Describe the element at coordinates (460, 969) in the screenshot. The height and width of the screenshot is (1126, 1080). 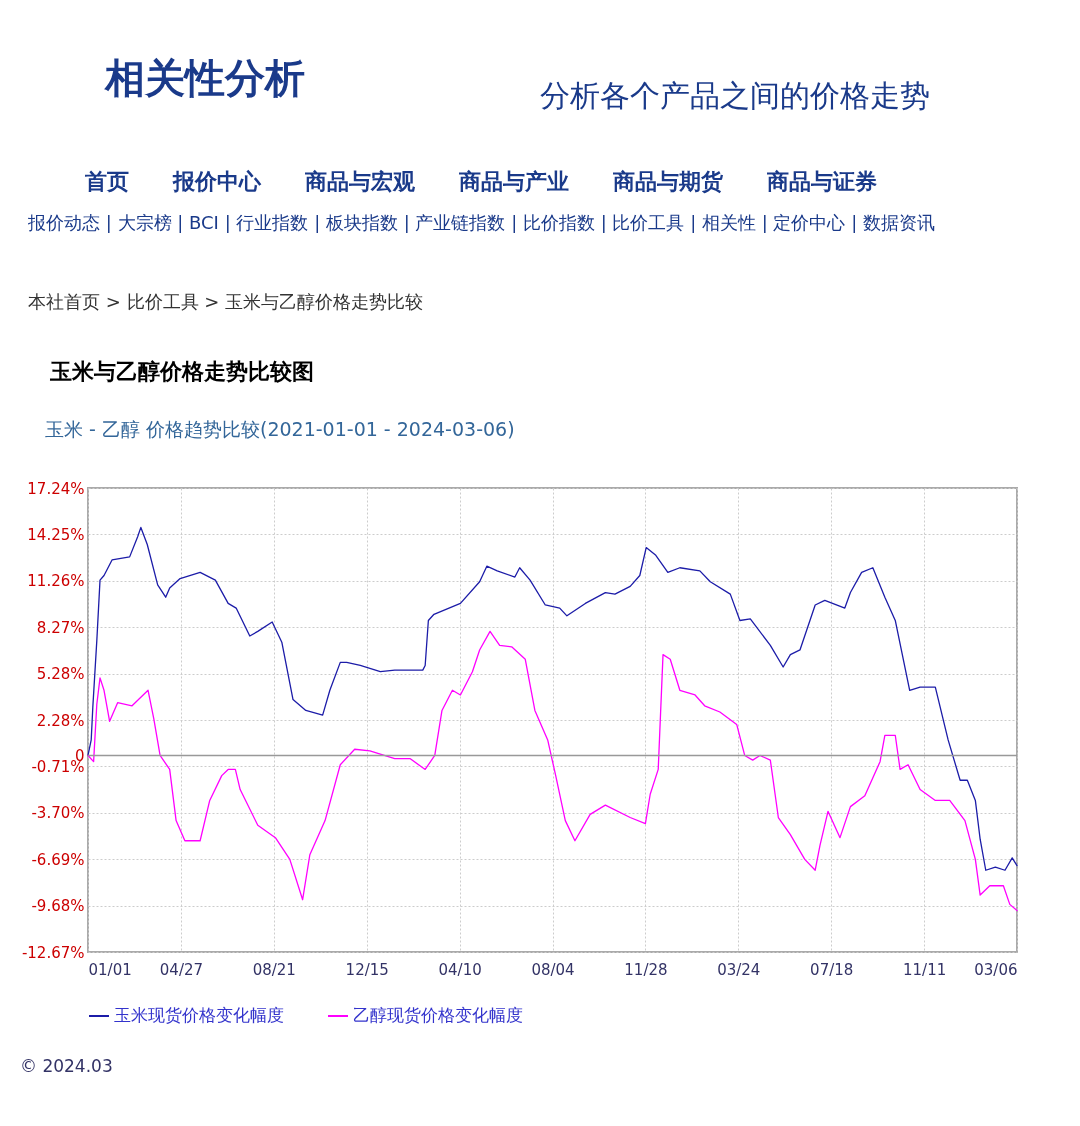
I see `x-tick-label: 04/10` at that location.